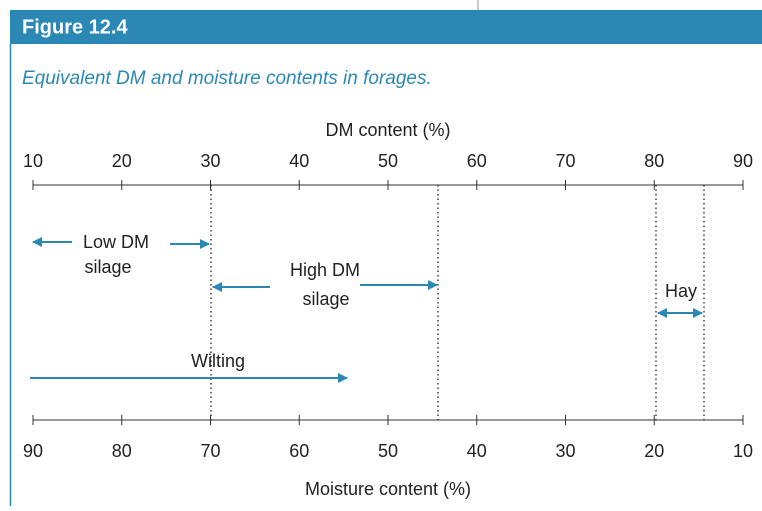 Image resolution: width=762 pixels, height=511 pixels. Describe the element at coordinates (325, 270) in the screenshot. I see `range-label: High DM` at that location.